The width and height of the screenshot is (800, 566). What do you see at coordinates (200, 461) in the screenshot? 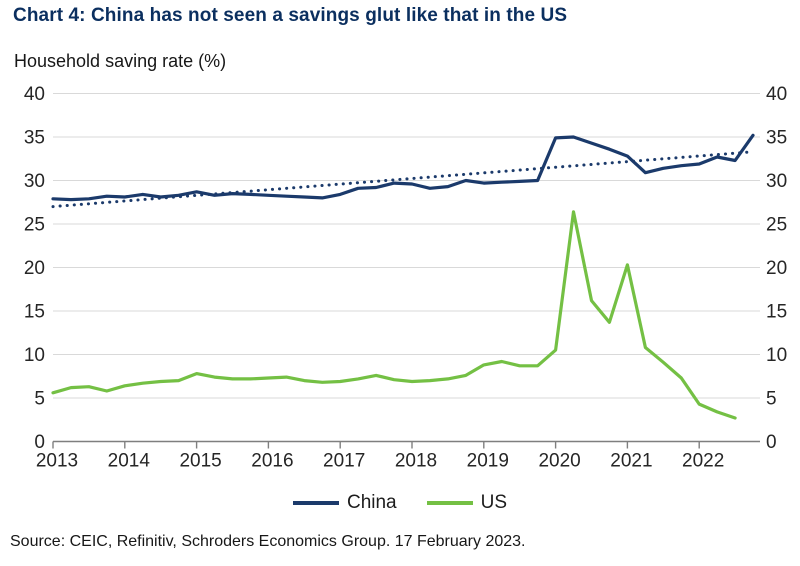
I see `x-tick-label: 2015` at bounding box center [200, 461].